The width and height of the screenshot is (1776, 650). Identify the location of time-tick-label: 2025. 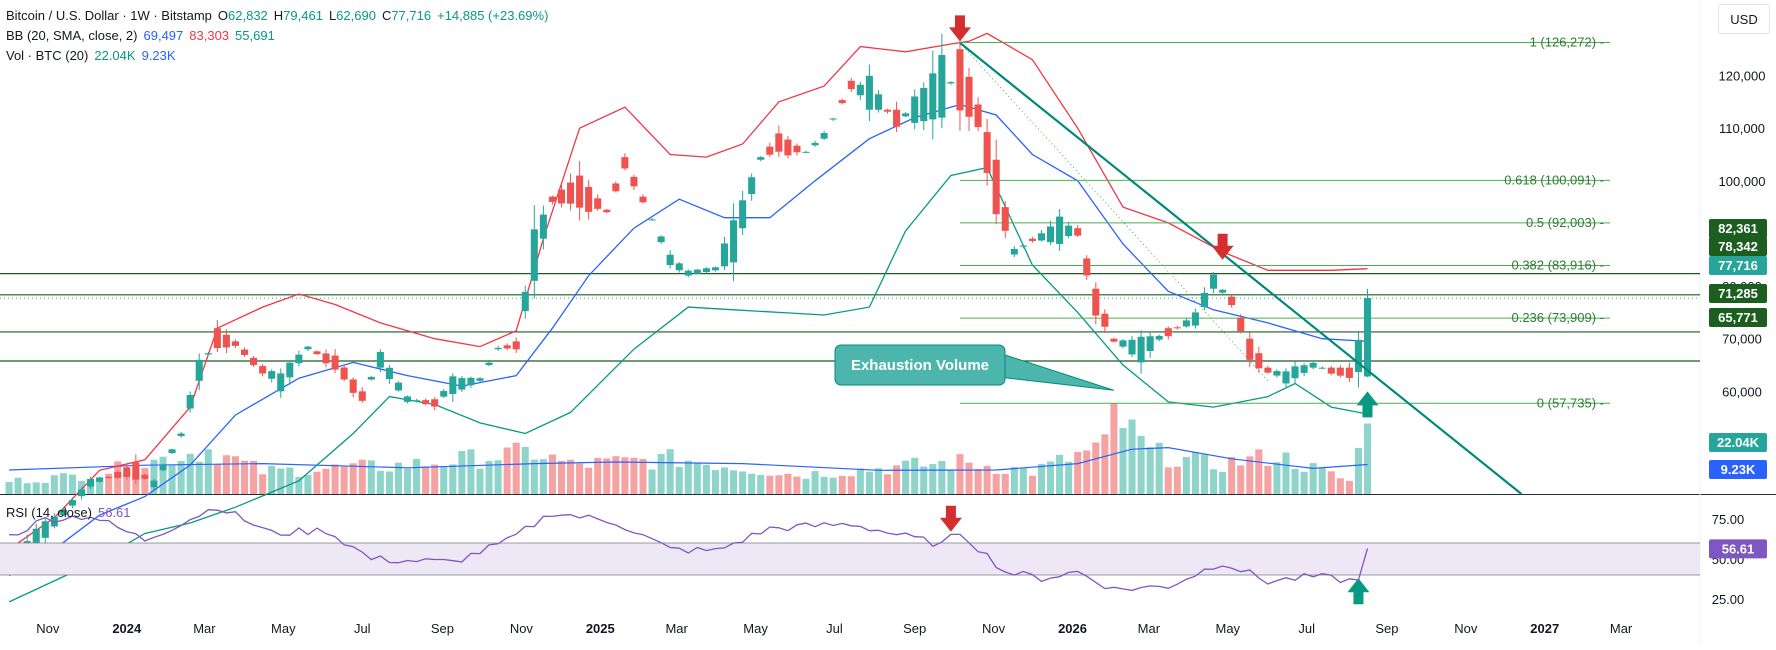
(600, 628).